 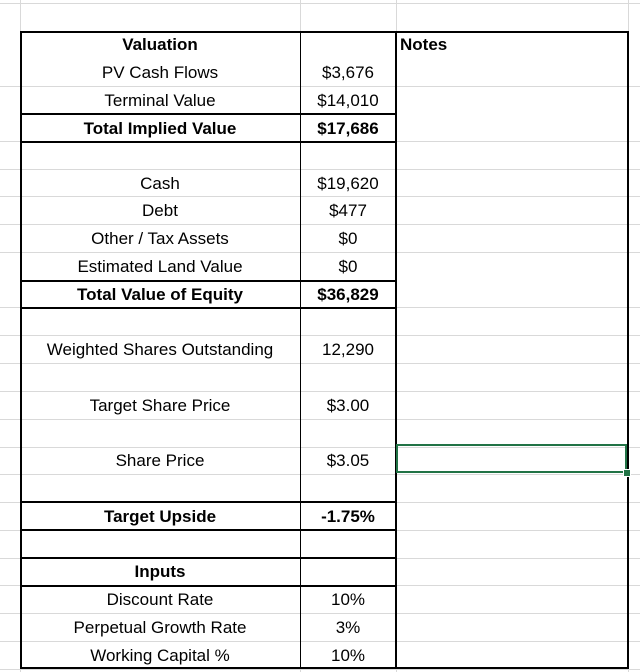 What do you see at coordinates (627, 473) in the screenshot?
I see `fill-handle` at bounding box center [627, 473].